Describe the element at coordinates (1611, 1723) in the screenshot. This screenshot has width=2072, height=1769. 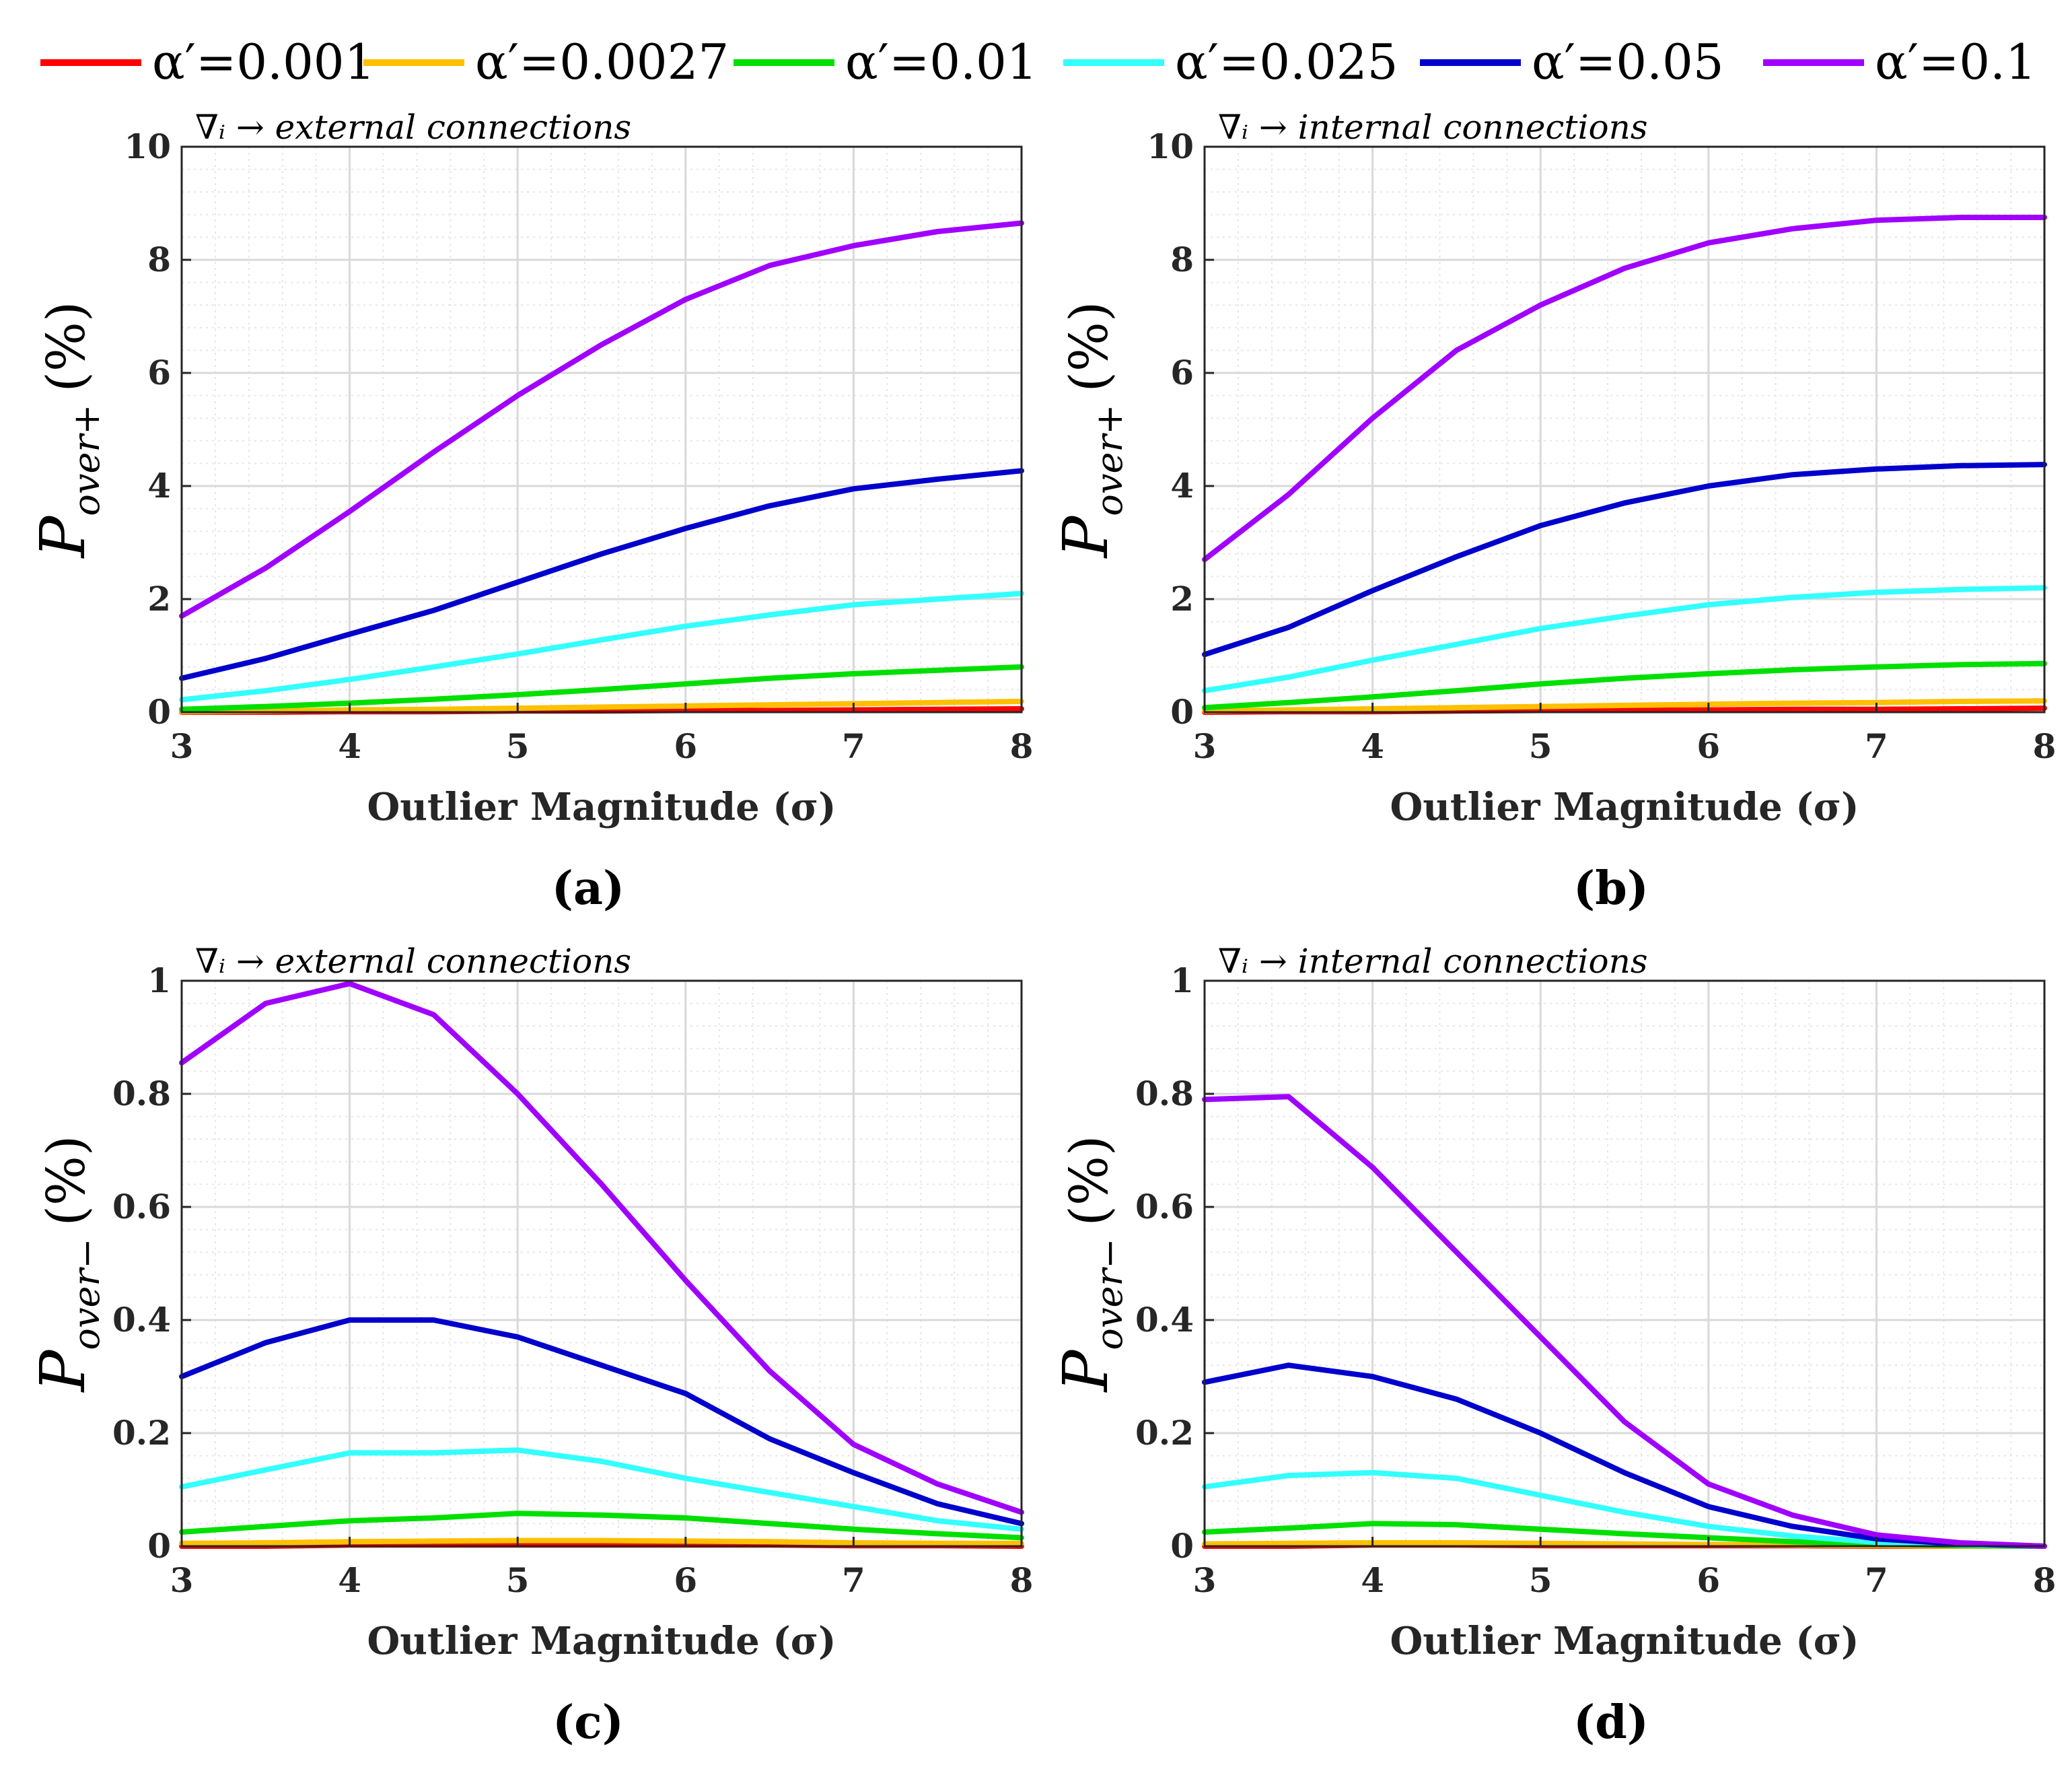
I see `panel-label: (d)` at that location.